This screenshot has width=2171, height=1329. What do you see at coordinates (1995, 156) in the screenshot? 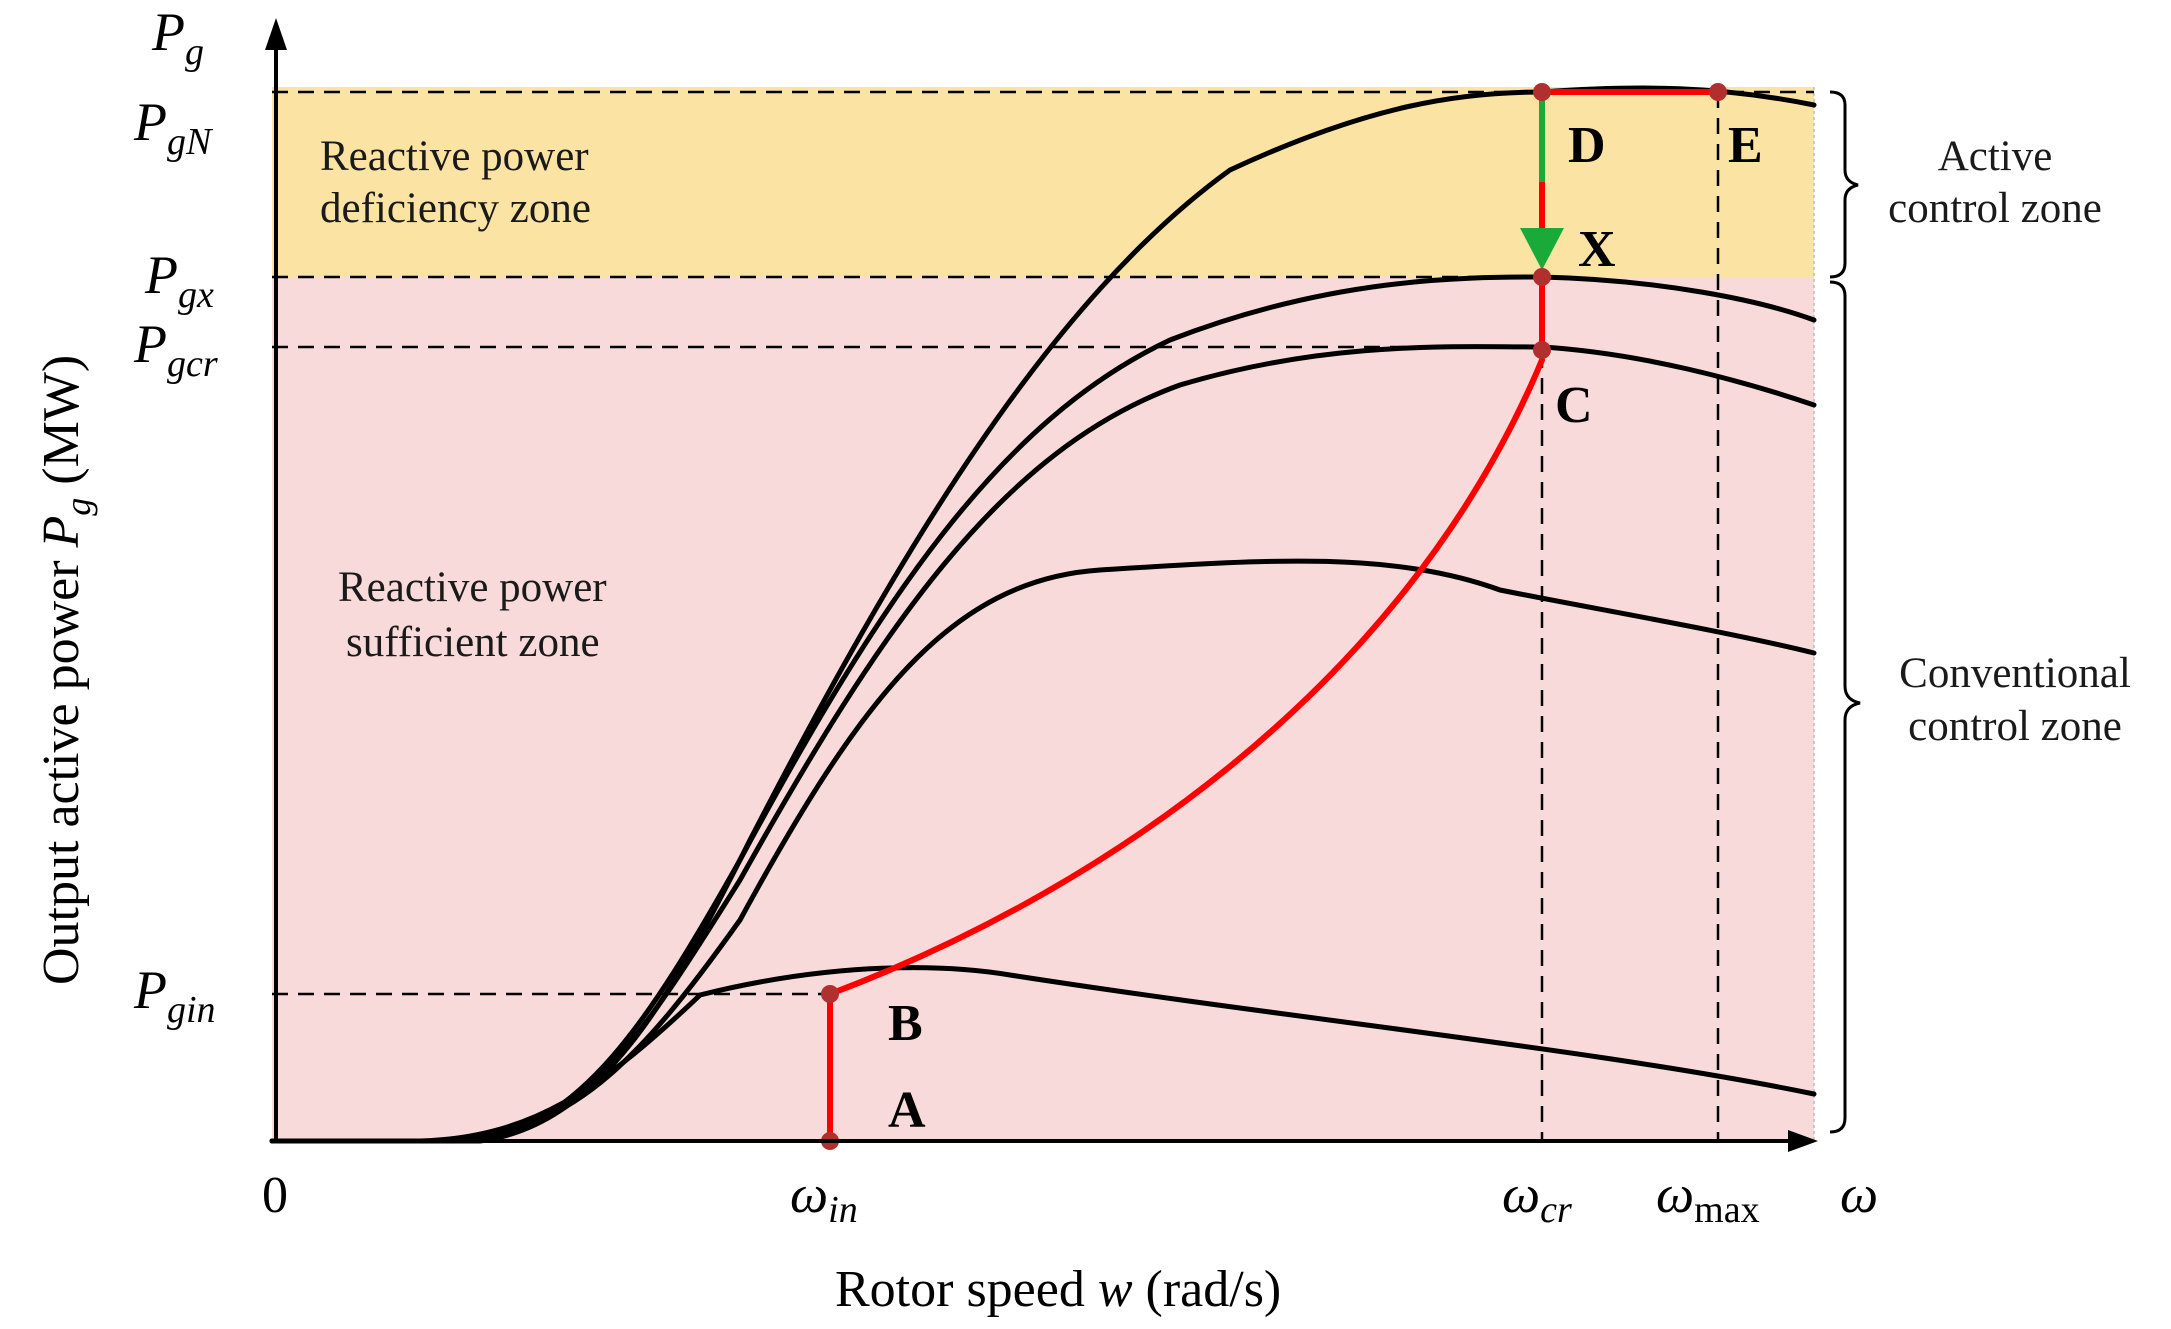
I see `active-control-zone-label-line1: Active` at bounding box center [1995, 156].